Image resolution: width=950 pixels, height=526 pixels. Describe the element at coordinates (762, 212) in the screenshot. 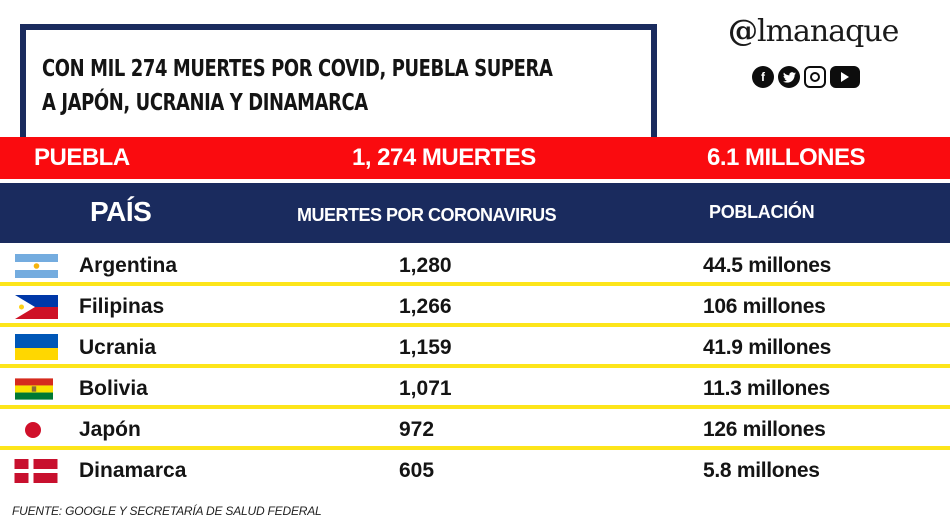

I see `header-population: POBLACIÓN` at that location.